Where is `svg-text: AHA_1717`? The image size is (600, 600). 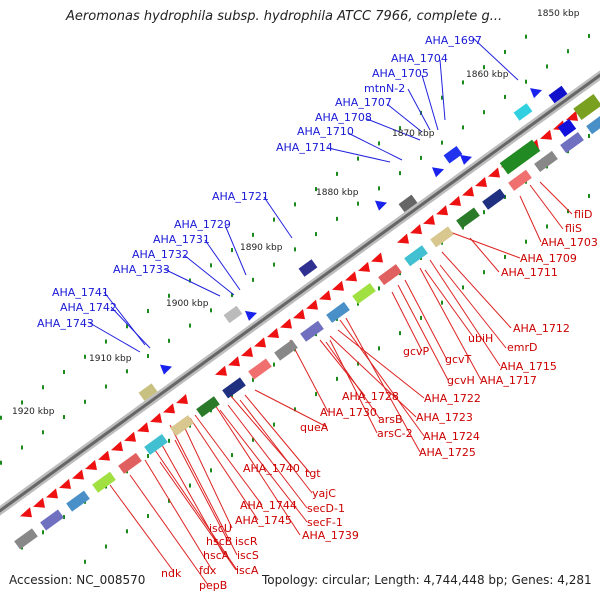
svg-text: AHA_1717 is located at coordinates (508, 380).